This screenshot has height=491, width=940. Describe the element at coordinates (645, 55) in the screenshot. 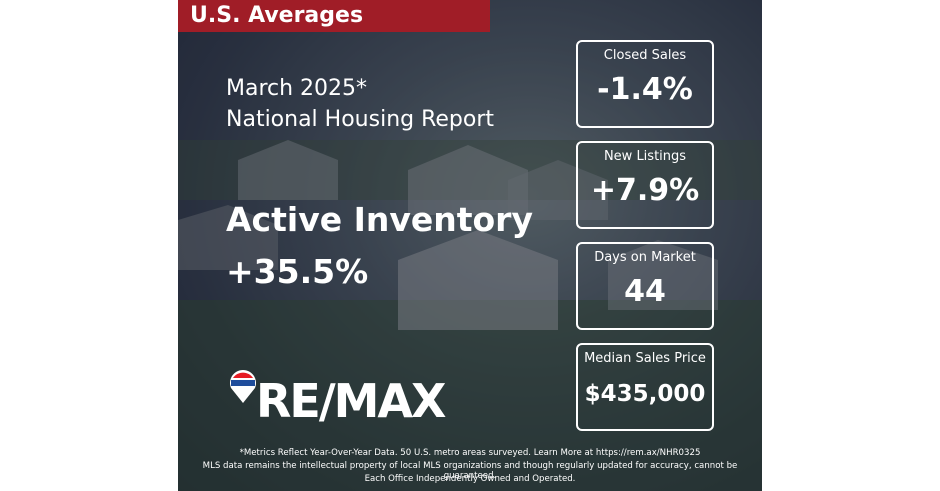

I see `stat-label: Closed Sales` at that location.